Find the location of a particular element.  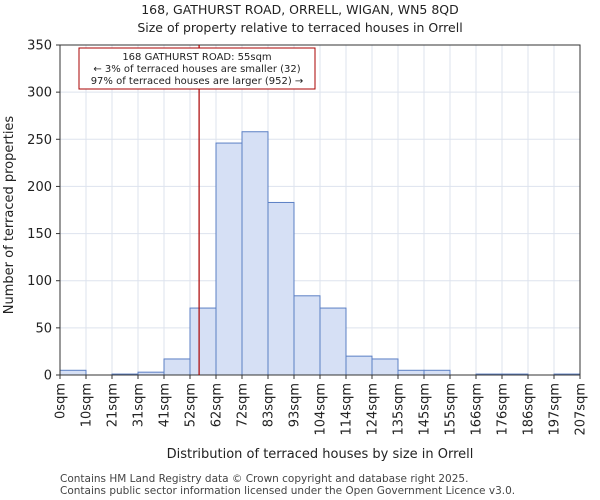

annotation-line: 168 GATHURST ROAD: 55sqm is located at coordinates (196, 57).